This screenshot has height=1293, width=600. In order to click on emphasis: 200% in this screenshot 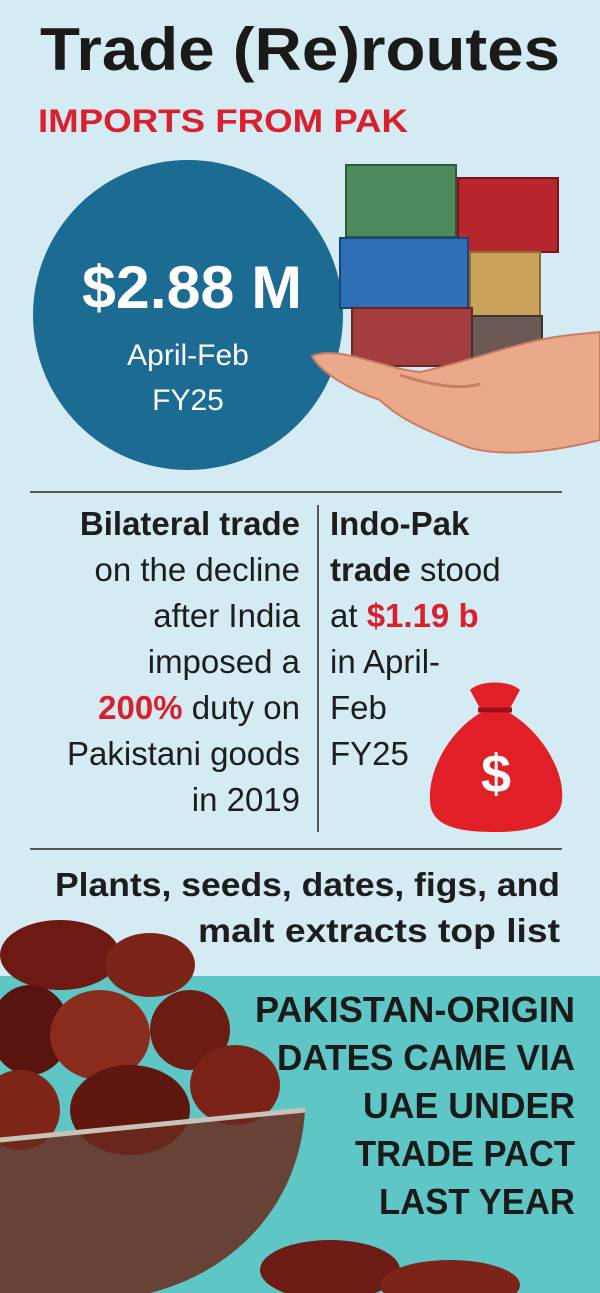, I will do `click(140, 707)`.